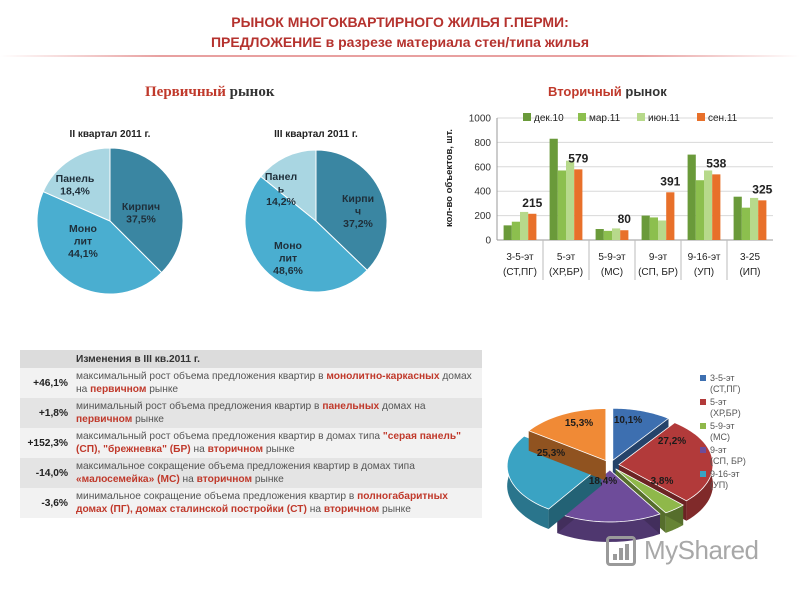 The image size is (800, 600). I want to click on change-value: +46,1%, so click(46, 383).